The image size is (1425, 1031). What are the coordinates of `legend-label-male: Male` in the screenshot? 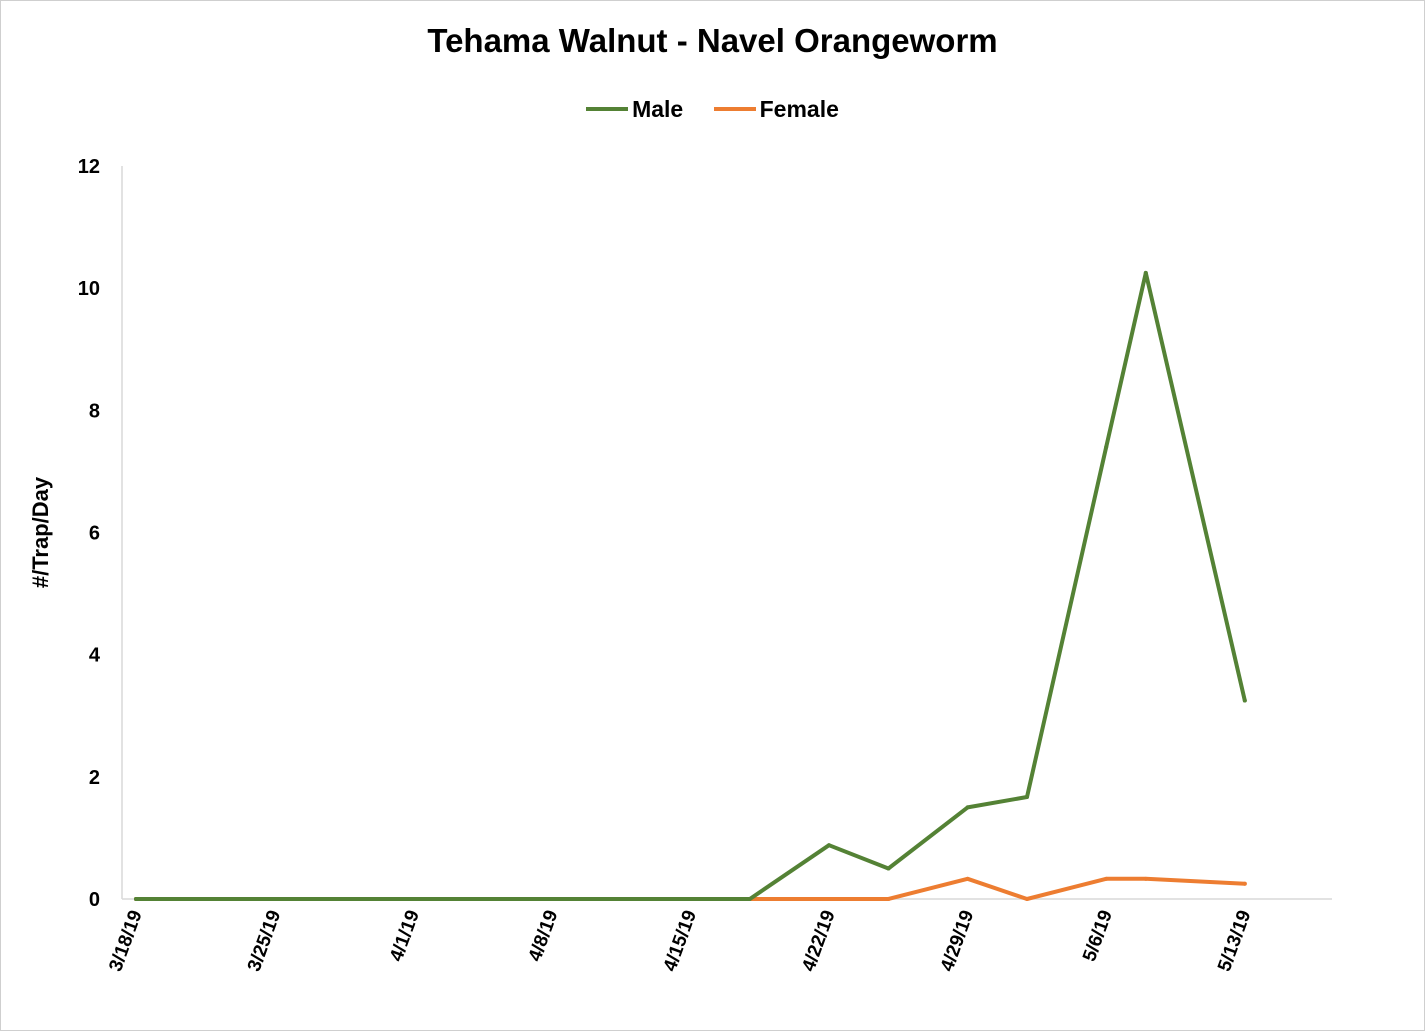 It's located at (658, 108).